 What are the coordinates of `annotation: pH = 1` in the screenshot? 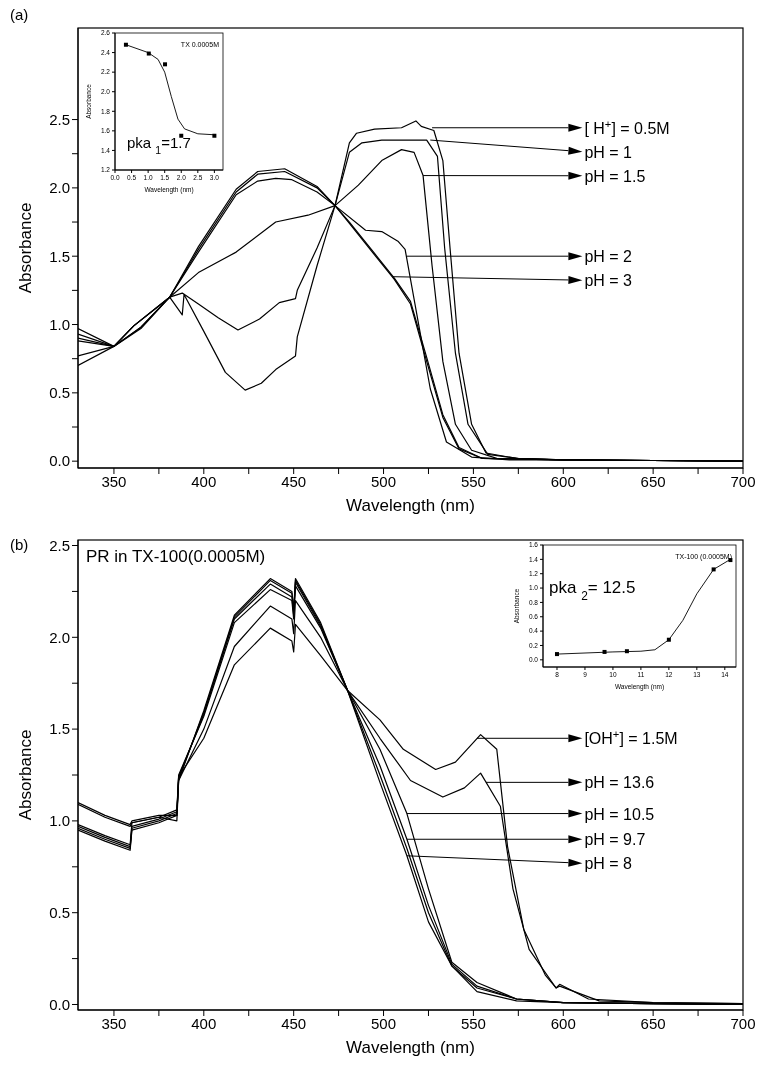 It's located at (608, 152).